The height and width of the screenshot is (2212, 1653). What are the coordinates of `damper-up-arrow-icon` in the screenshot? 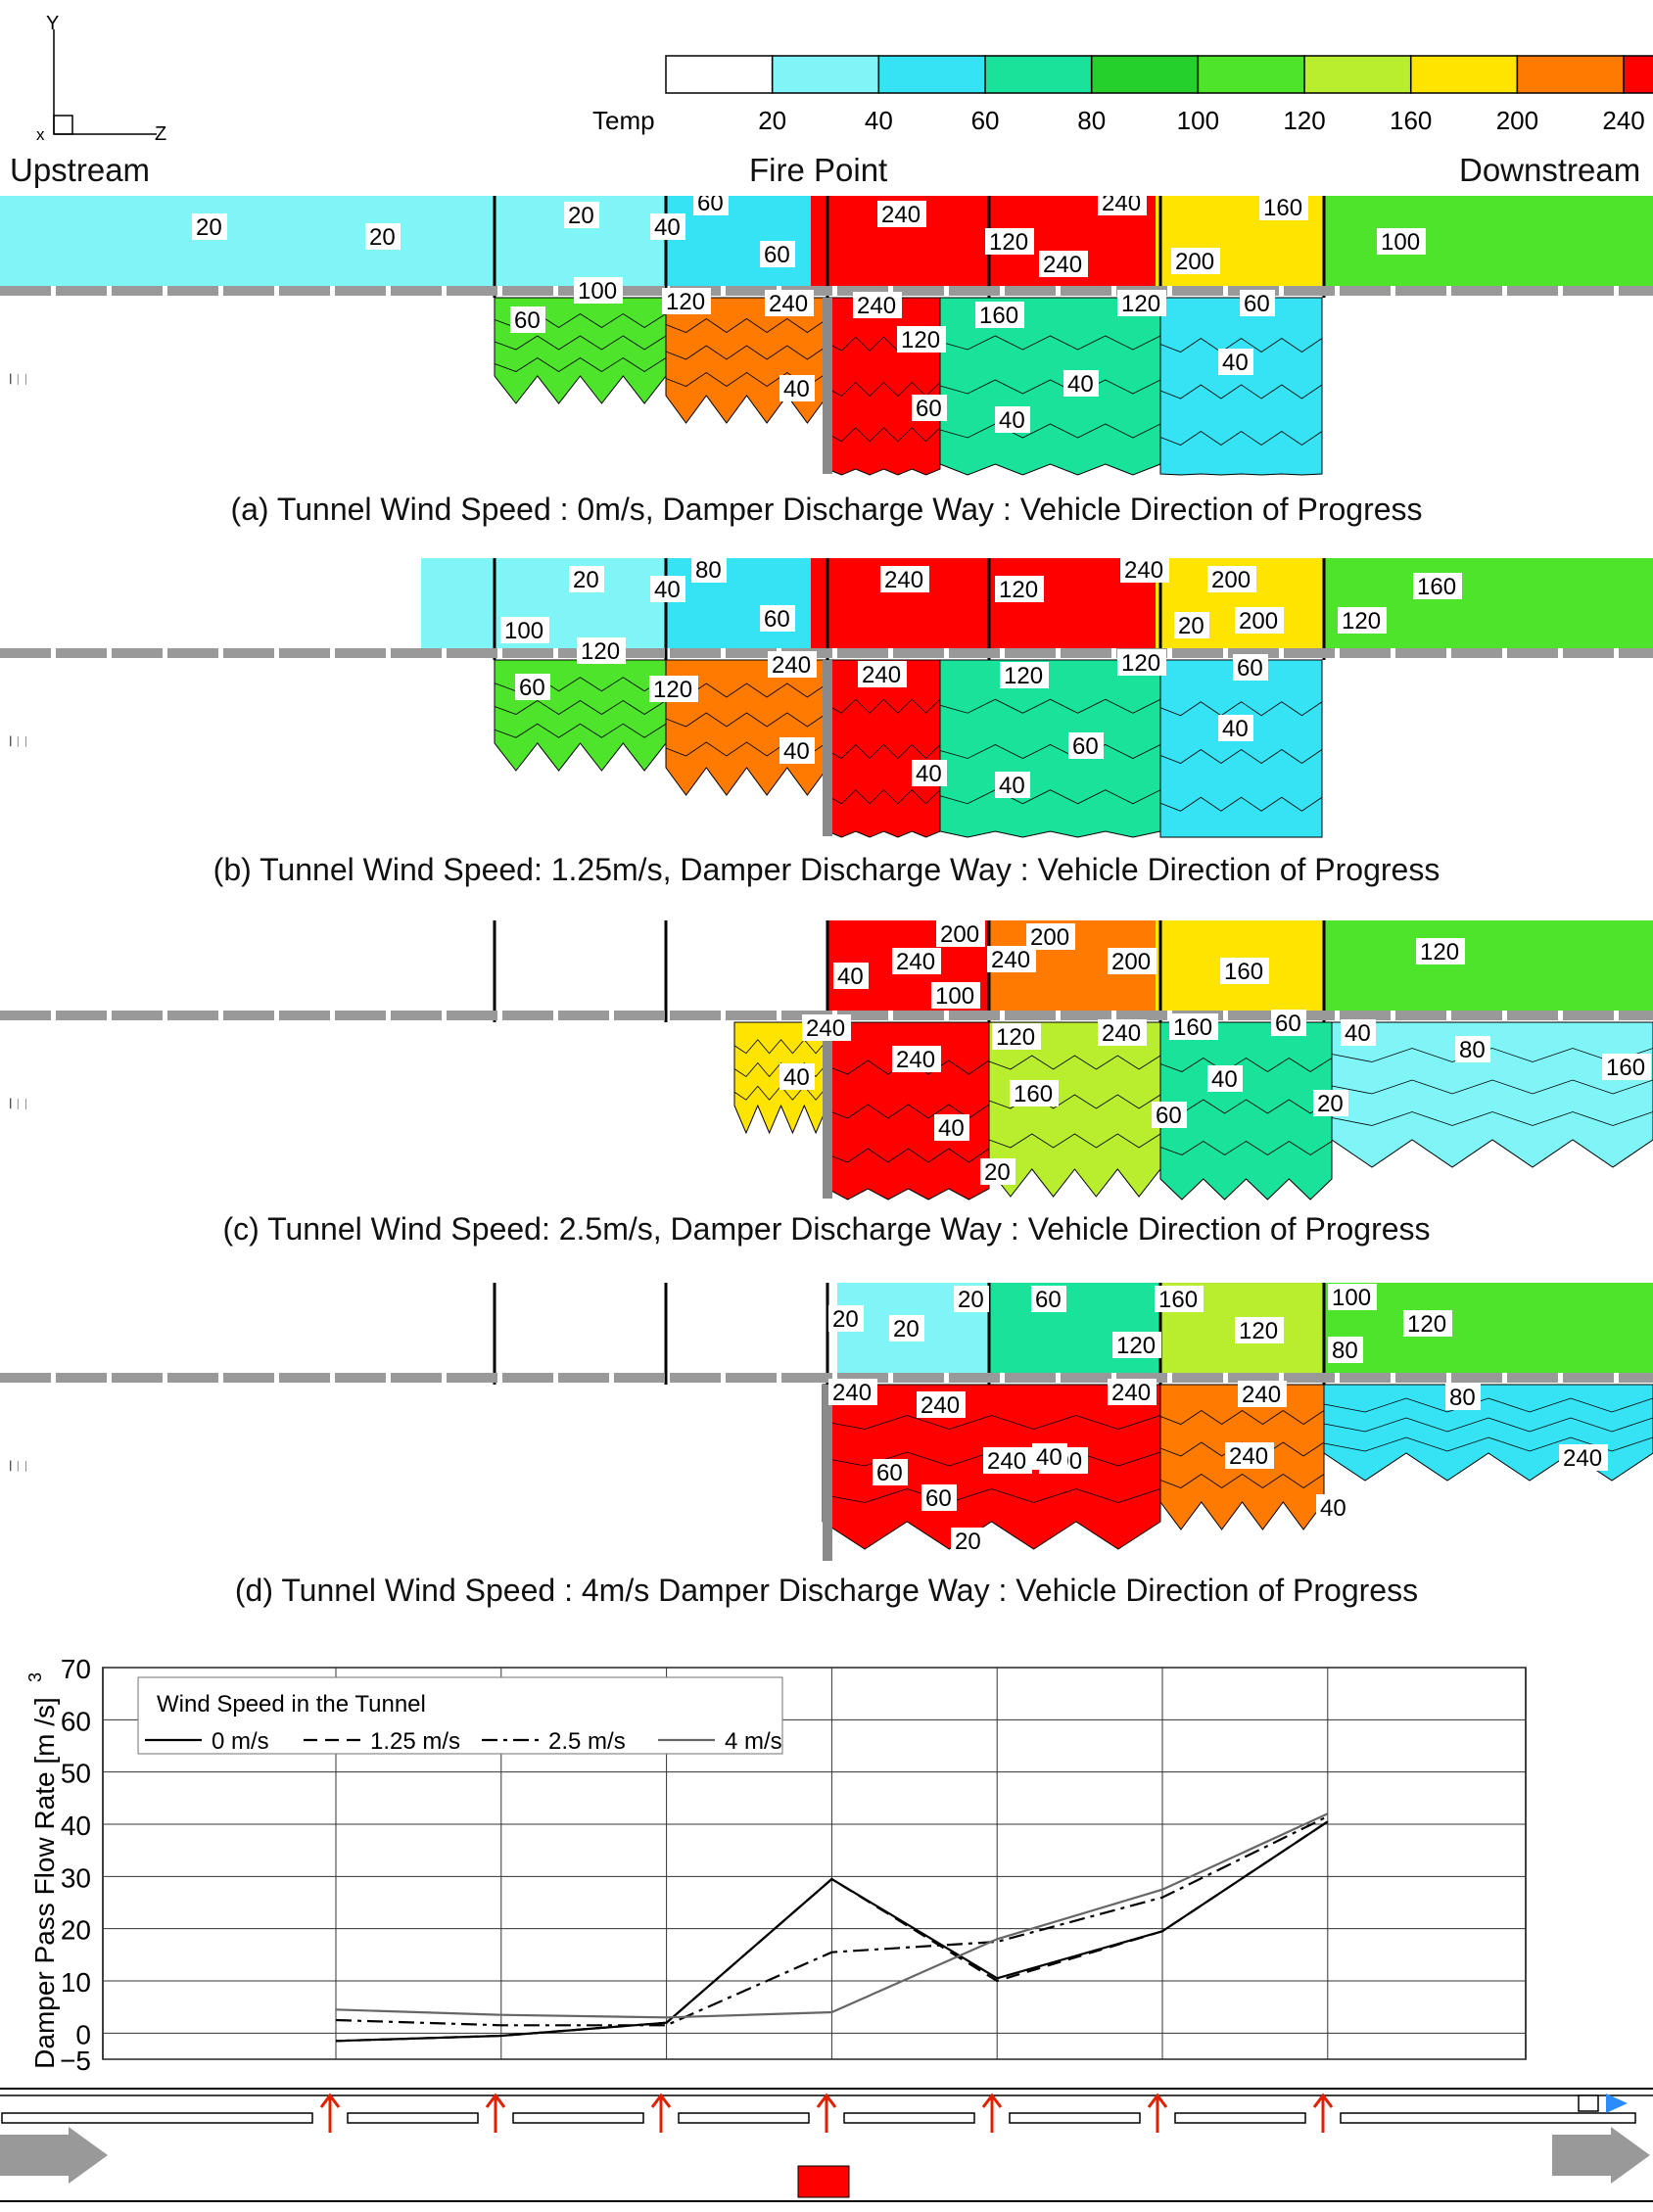 It's located at (1157, 2113).